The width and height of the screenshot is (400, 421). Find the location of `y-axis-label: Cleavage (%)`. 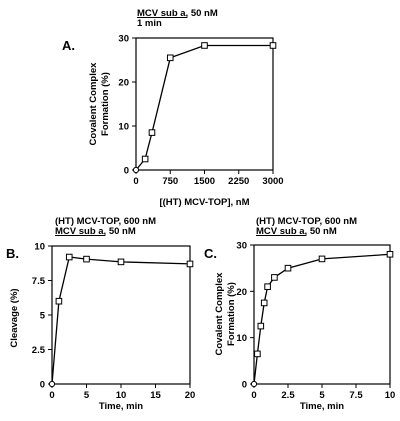

y-axis-label: Cleavage (%) is located at coordinates (14, 317).